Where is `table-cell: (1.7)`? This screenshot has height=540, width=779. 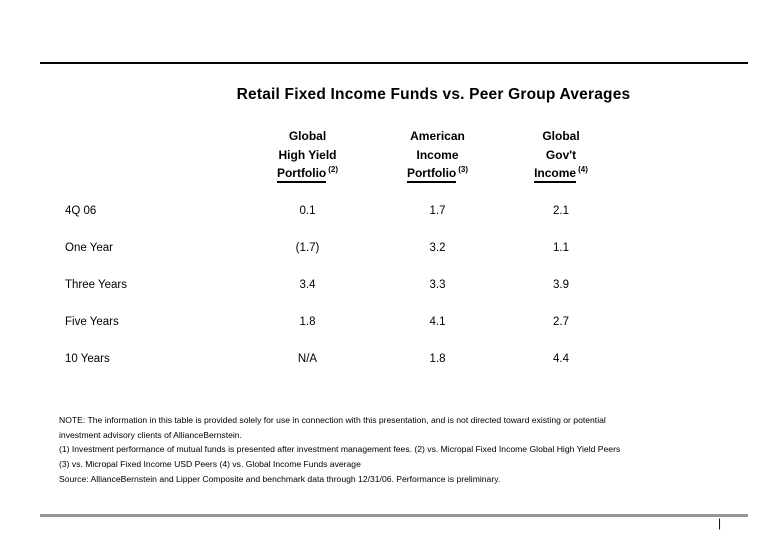 table-cell: (1.7) is located at coordinates (307, 247).